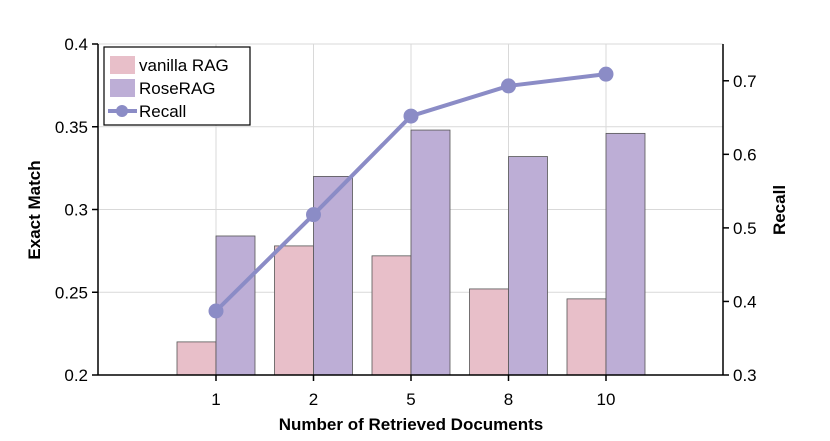  Describe the element at coordinates (411, 424) in the screenshot. I see `x-axis-title: Number of Retrieved Documents` at that location.